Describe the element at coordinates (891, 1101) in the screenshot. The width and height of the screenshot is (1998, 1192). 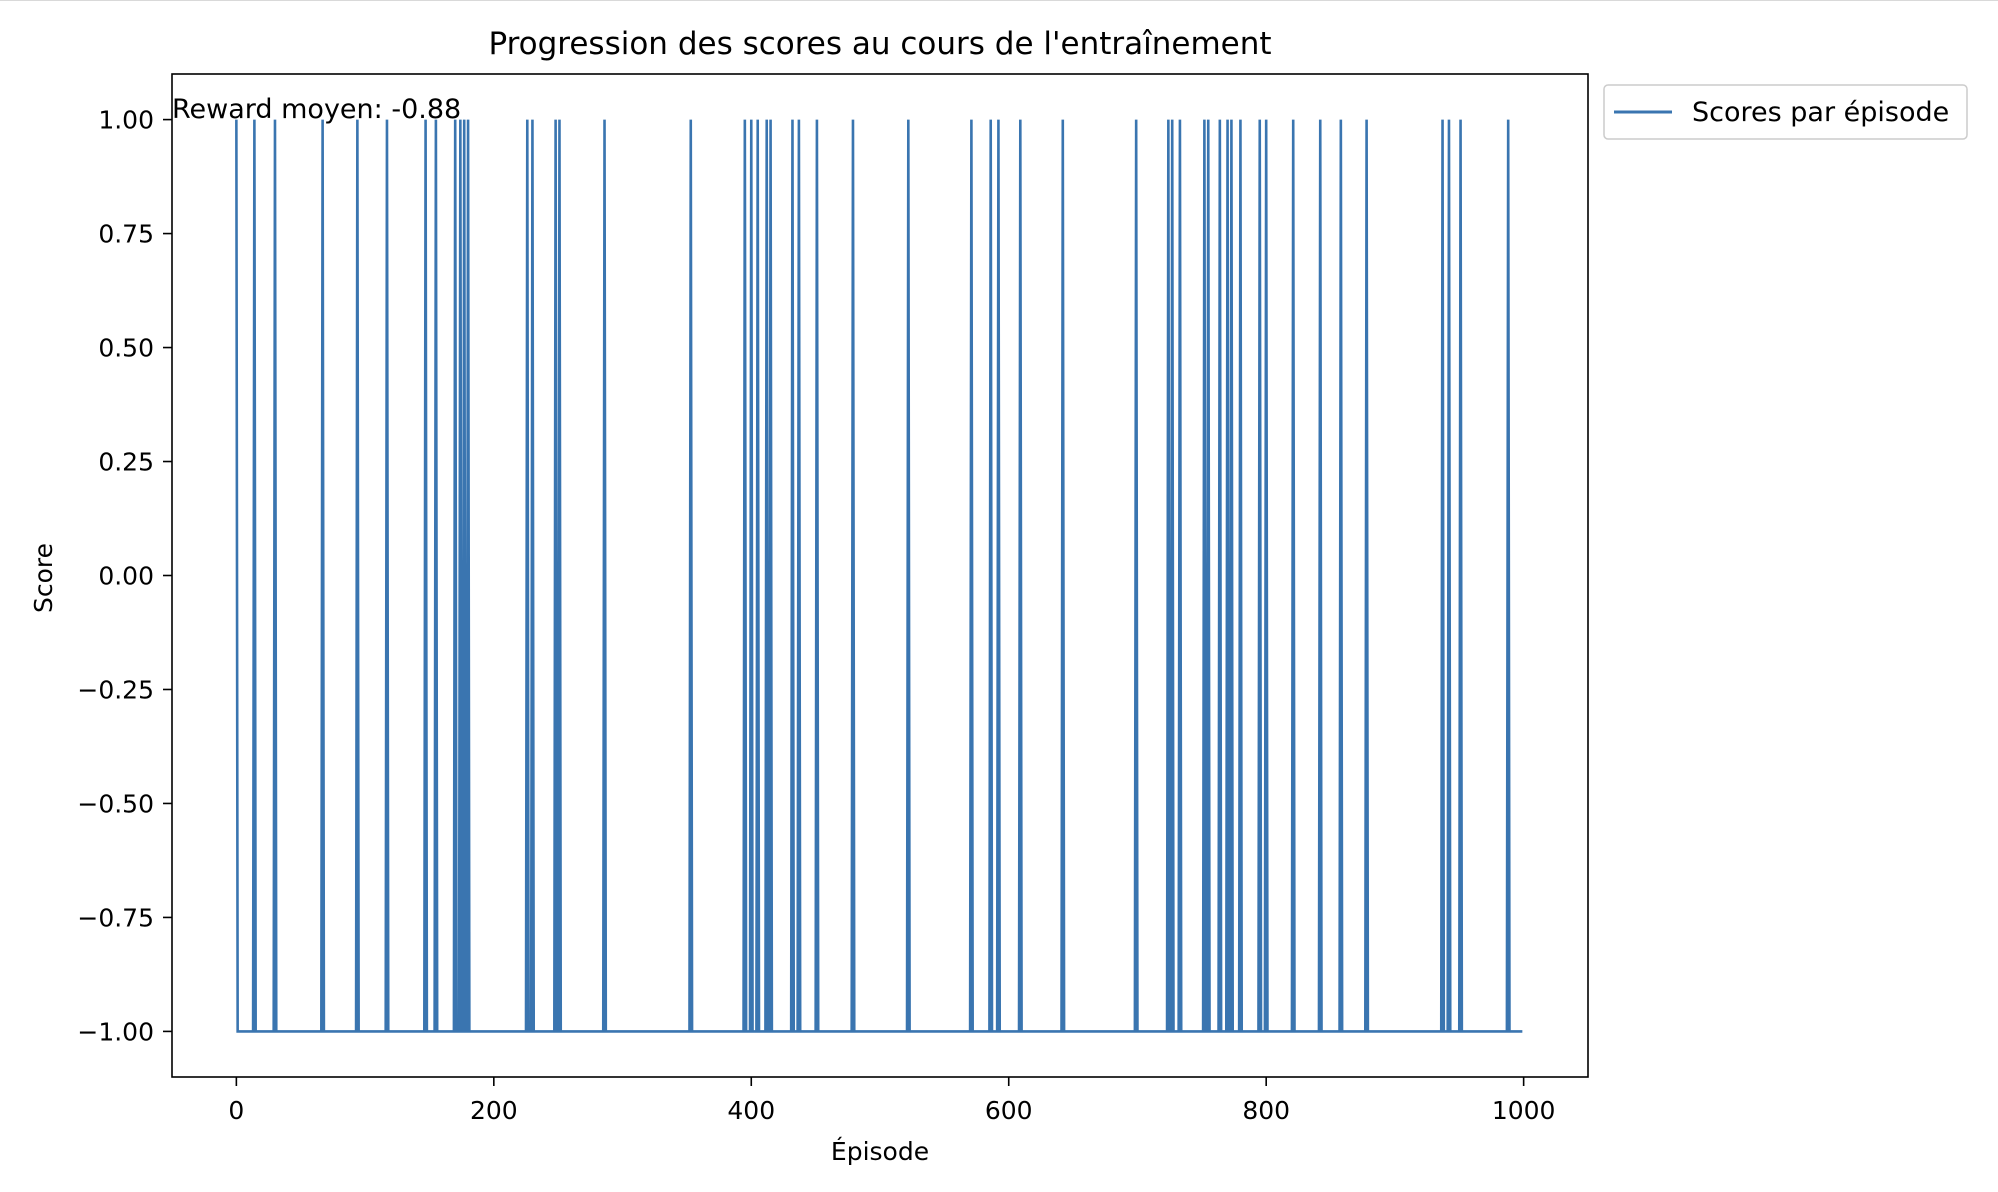
I see `x-axis: 0 200 400 600 800 1000` at that location.